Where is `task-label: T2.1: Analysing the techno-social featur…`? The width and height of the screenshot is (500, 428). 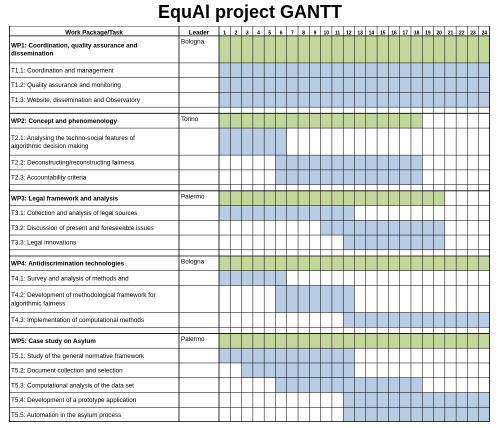 task-label: T2.1: Analysing the techno-social featur… is located at coordinates (73, 142).